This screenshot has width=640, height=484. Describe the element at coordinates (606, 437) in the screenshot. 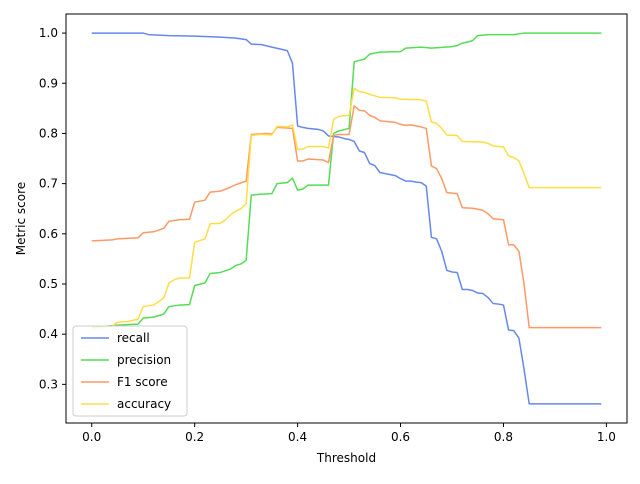

I see `x-tick-label: 1.0` at that location.